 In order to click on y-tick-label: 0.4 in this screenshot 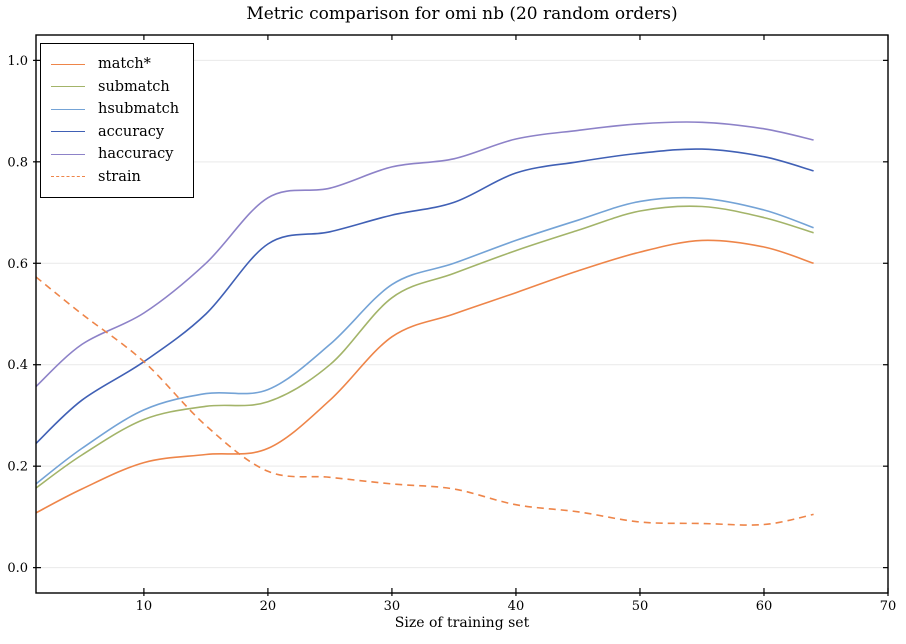, I will do `click(17, 365)`.